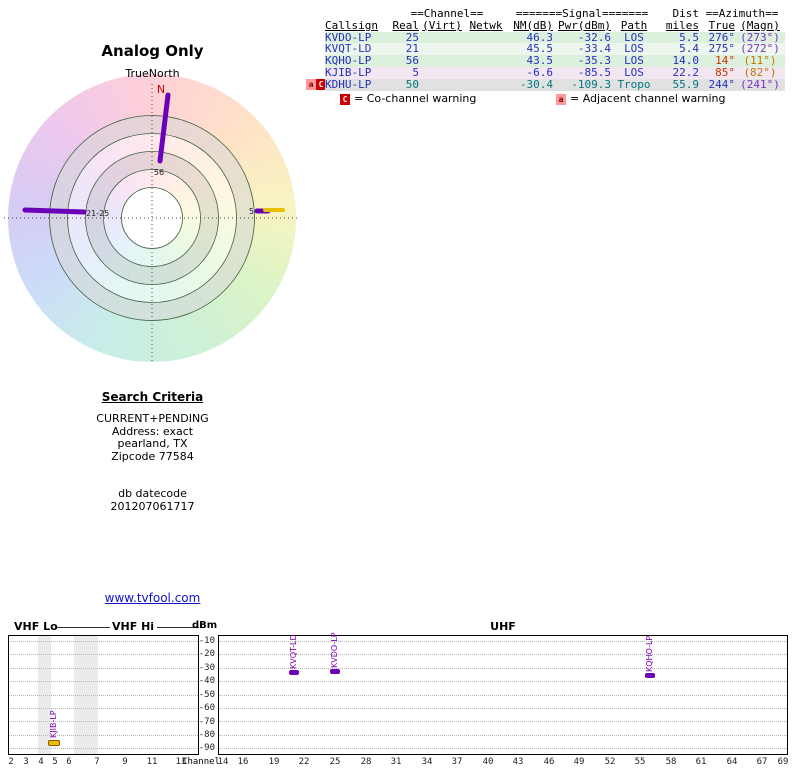 The image size is (800, 768). I want to click on real-channel-cell: 25, so click(403, 37).